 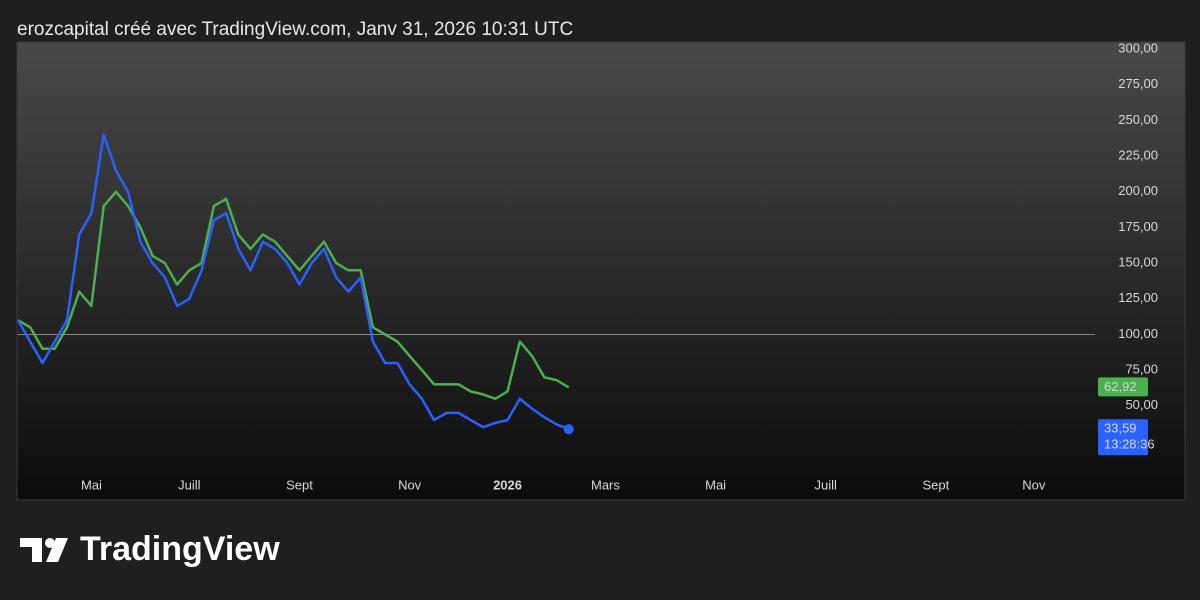 What do you see at coordinates (1141, 369) in the screenshot?
I see `y-tick-label: 75,00` at bounding box center [1141, 369].